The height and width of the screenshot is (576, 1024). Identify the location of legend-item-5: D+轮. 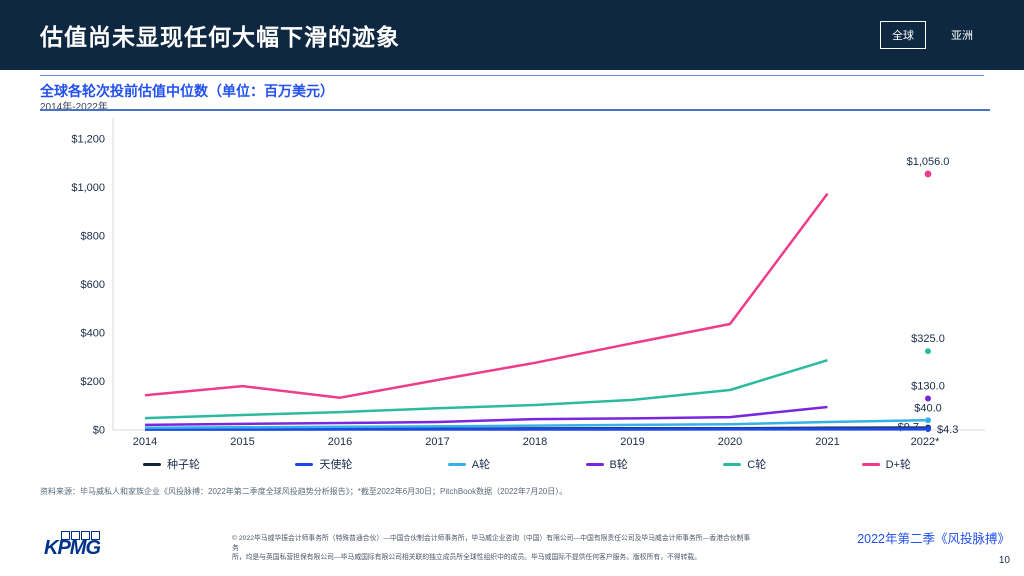
(886, 464).